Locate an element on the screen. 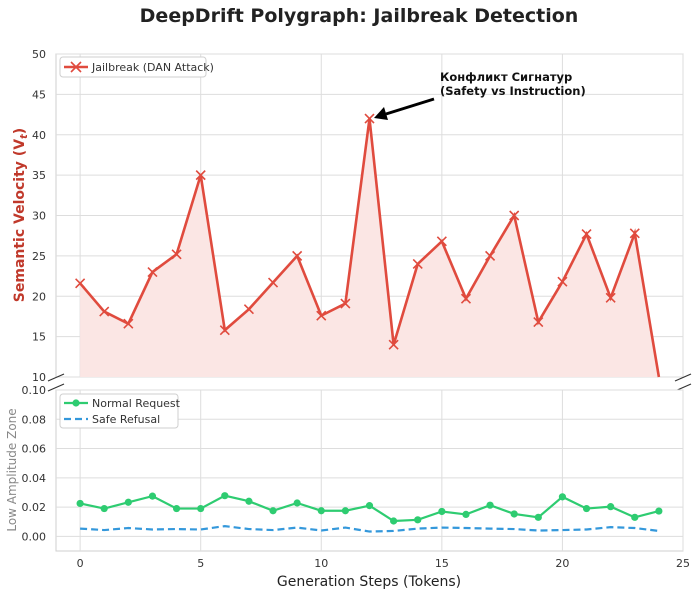  annotation-line-1: Конфликт Сигнатур is located at coordinates (506, 77).